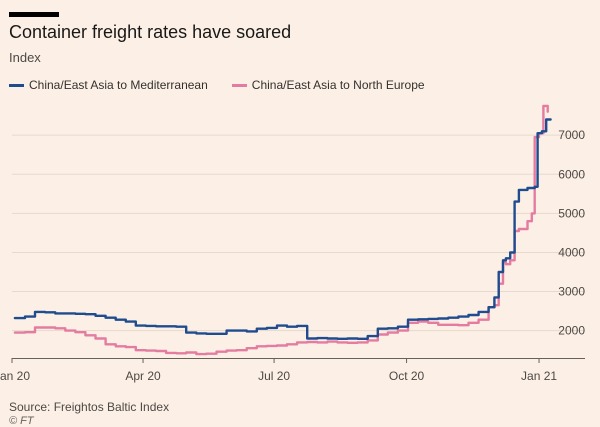 This screenshot has width=600, height=427. What do you see at coordinates (21, 421) in the screenshot?
I see `ft-credit: © FT` at bounding box center [21, 421].